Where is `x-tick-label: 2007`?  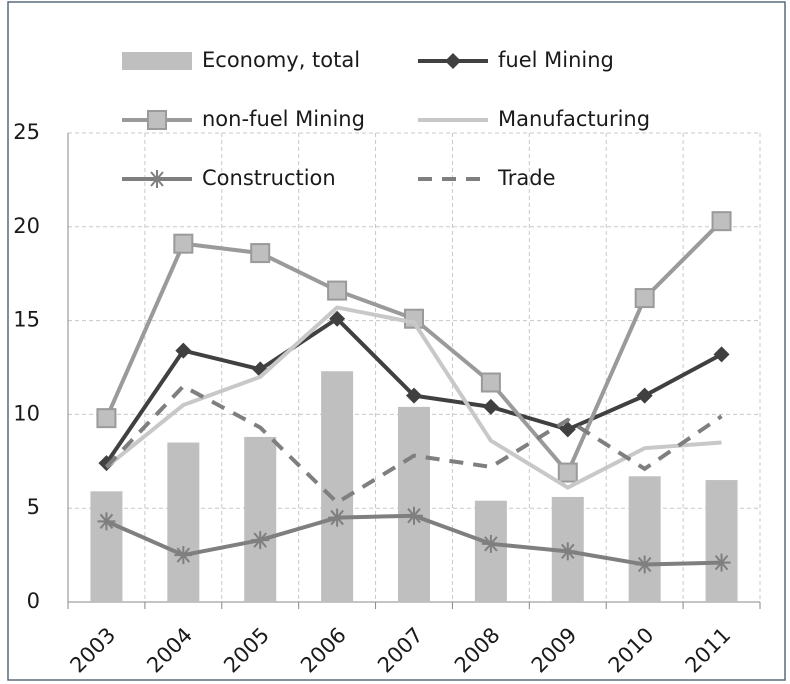 x-tick-label: 2007 is located at coordinates (400, 650).